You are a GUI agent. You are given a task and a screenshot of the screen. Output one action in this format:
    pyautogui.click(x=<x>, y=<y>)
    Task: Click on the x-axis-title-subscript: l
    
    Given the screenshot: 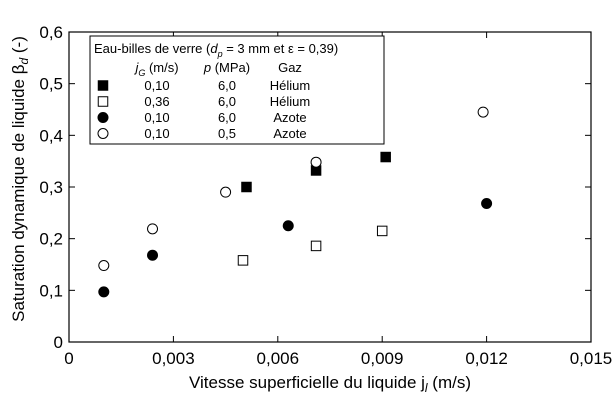 What is the action you would take?
    pyautogui.click(x=426, y=388)
    